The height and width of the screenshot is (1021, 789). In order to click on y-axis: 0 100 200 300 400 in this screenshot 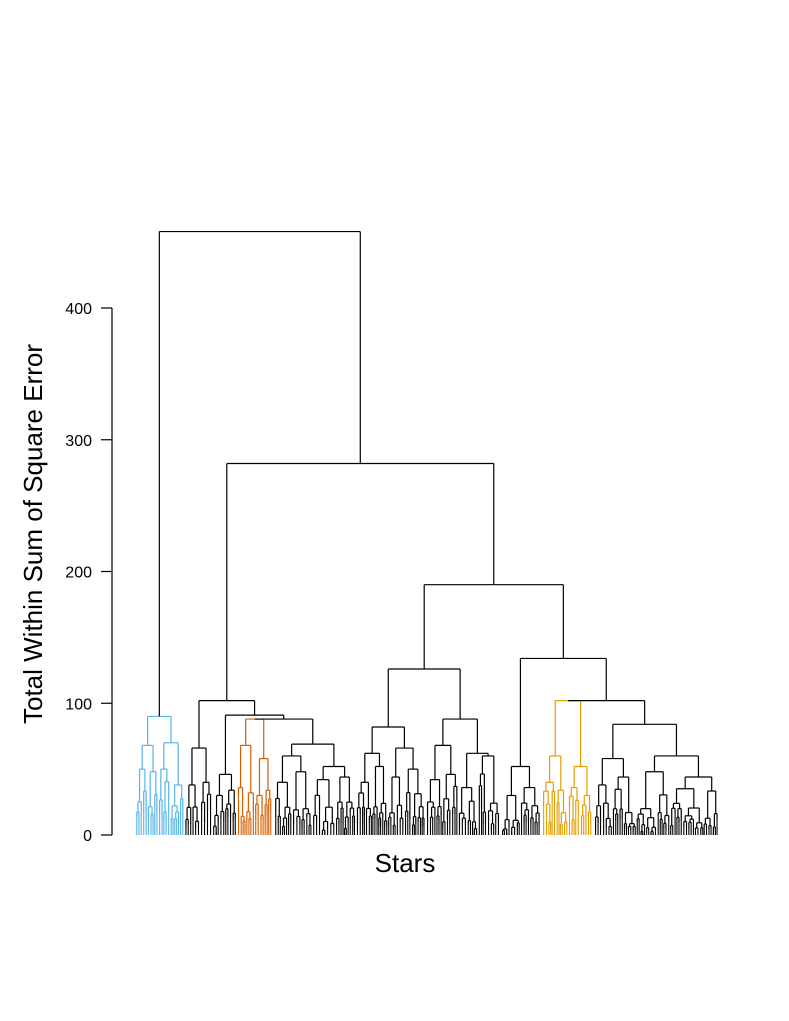, I will do `click(89, 573)`.